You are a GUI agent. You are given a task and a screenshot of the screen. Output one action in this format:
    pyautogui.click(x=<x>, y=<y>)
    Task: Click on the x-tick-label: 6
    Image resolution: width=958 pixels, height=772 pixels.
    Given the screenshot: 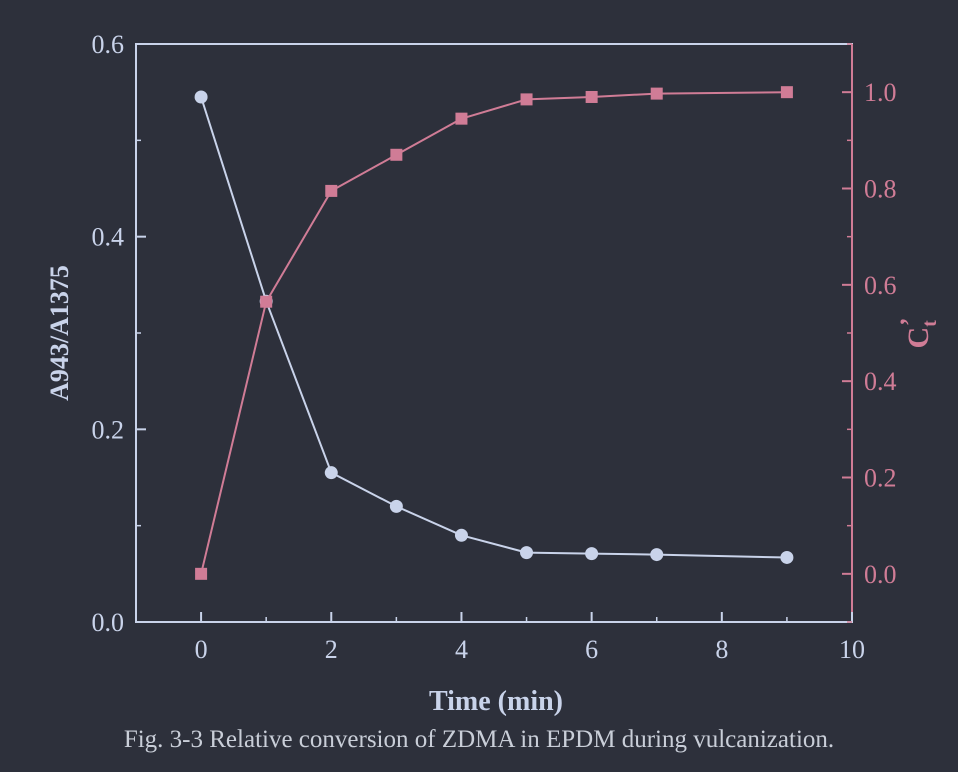 What is the action you would take?
    pyautogui.click(x=591, y=649)
    